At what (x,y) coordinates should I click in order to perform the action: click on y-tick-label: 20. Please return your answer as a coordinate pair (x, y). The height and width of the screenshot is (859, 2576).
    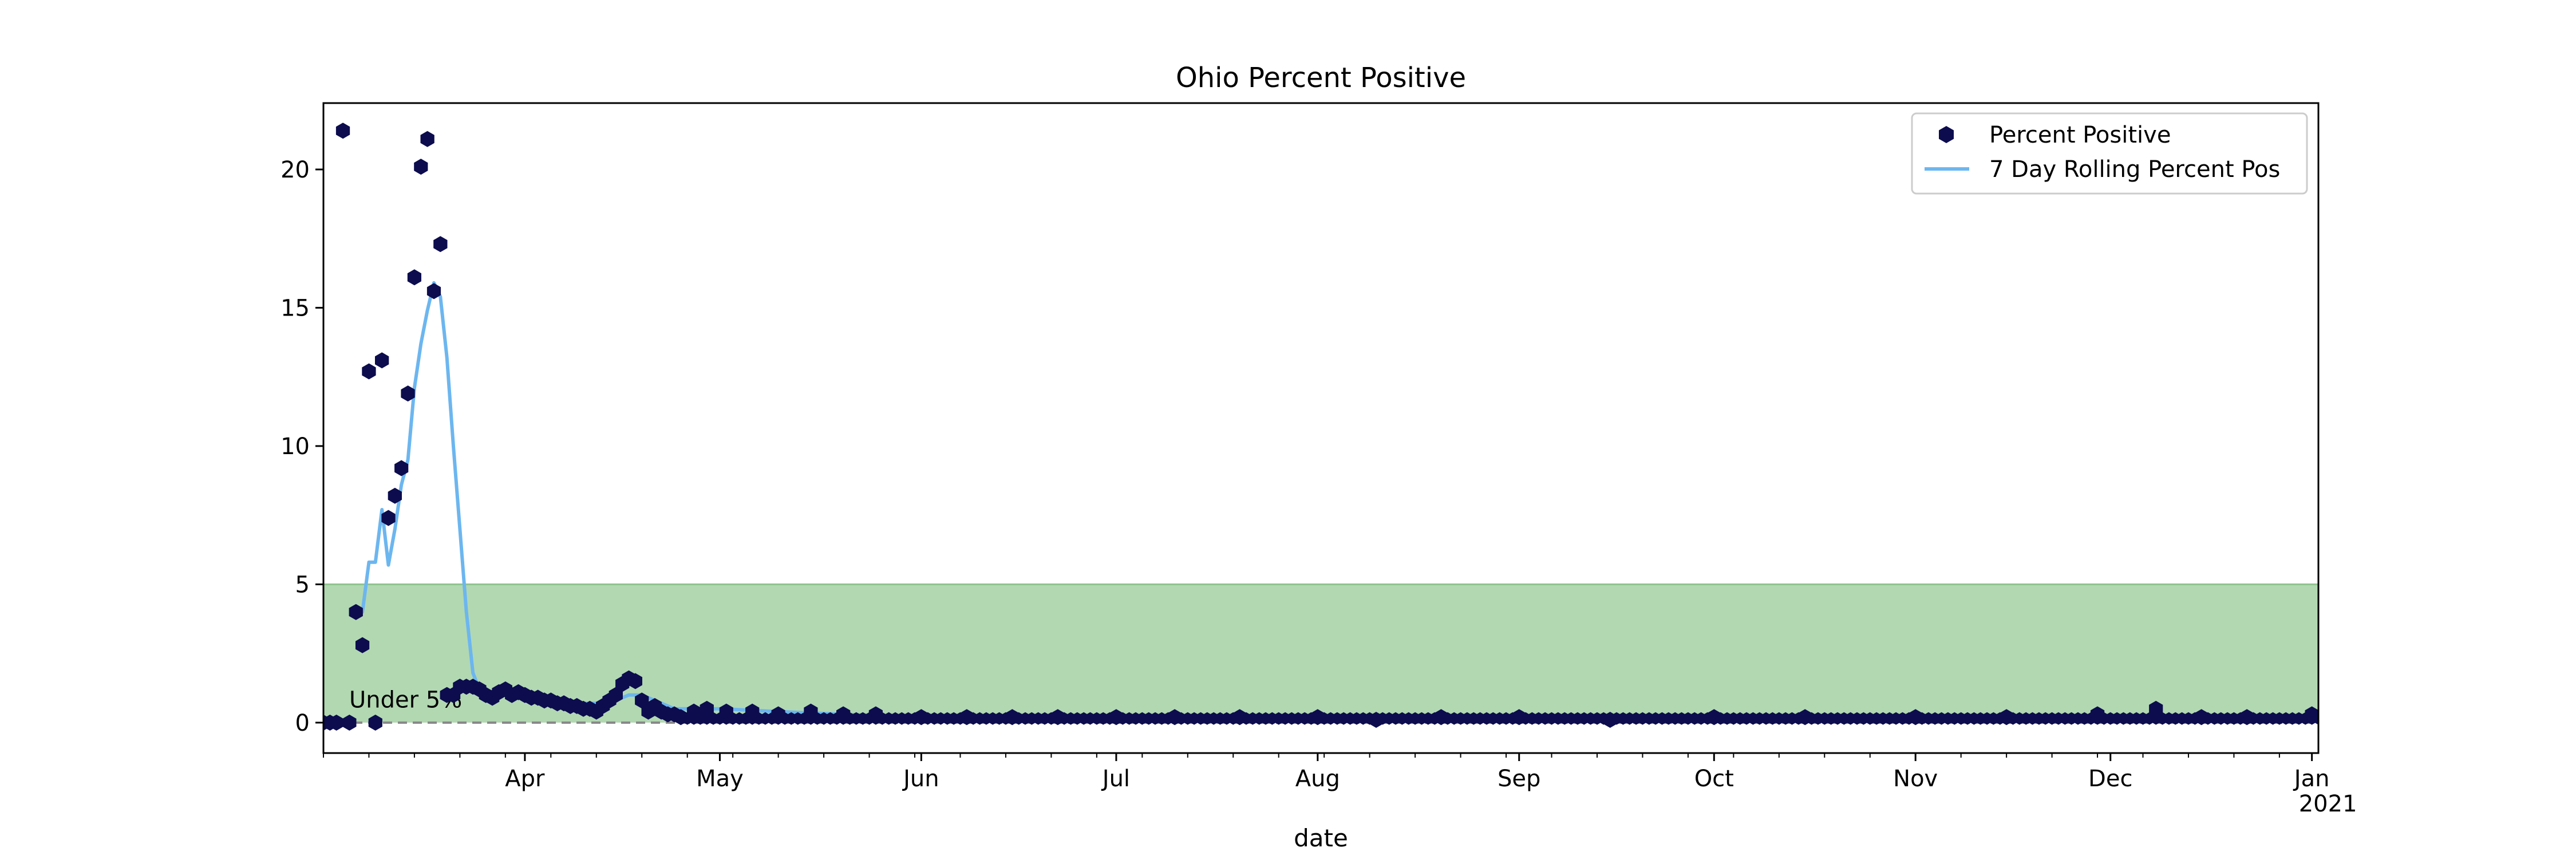
    Looking at the image, I should click on (295, 170).